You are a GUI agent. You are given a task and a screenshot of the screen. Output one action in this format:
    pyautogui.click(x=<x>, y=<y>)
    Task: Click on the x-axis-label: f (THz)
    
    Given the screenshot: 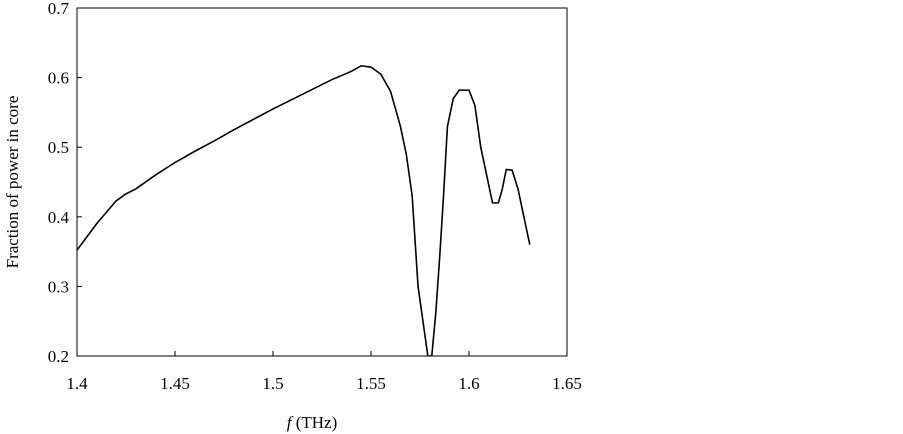 What is the action you would take?
    pyautogui.click(x=312, y=422)
    